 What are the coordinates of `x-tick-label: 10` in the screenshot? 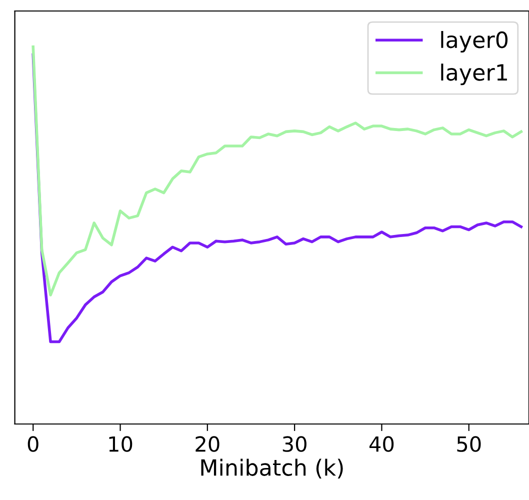 It's located at (120, 444).